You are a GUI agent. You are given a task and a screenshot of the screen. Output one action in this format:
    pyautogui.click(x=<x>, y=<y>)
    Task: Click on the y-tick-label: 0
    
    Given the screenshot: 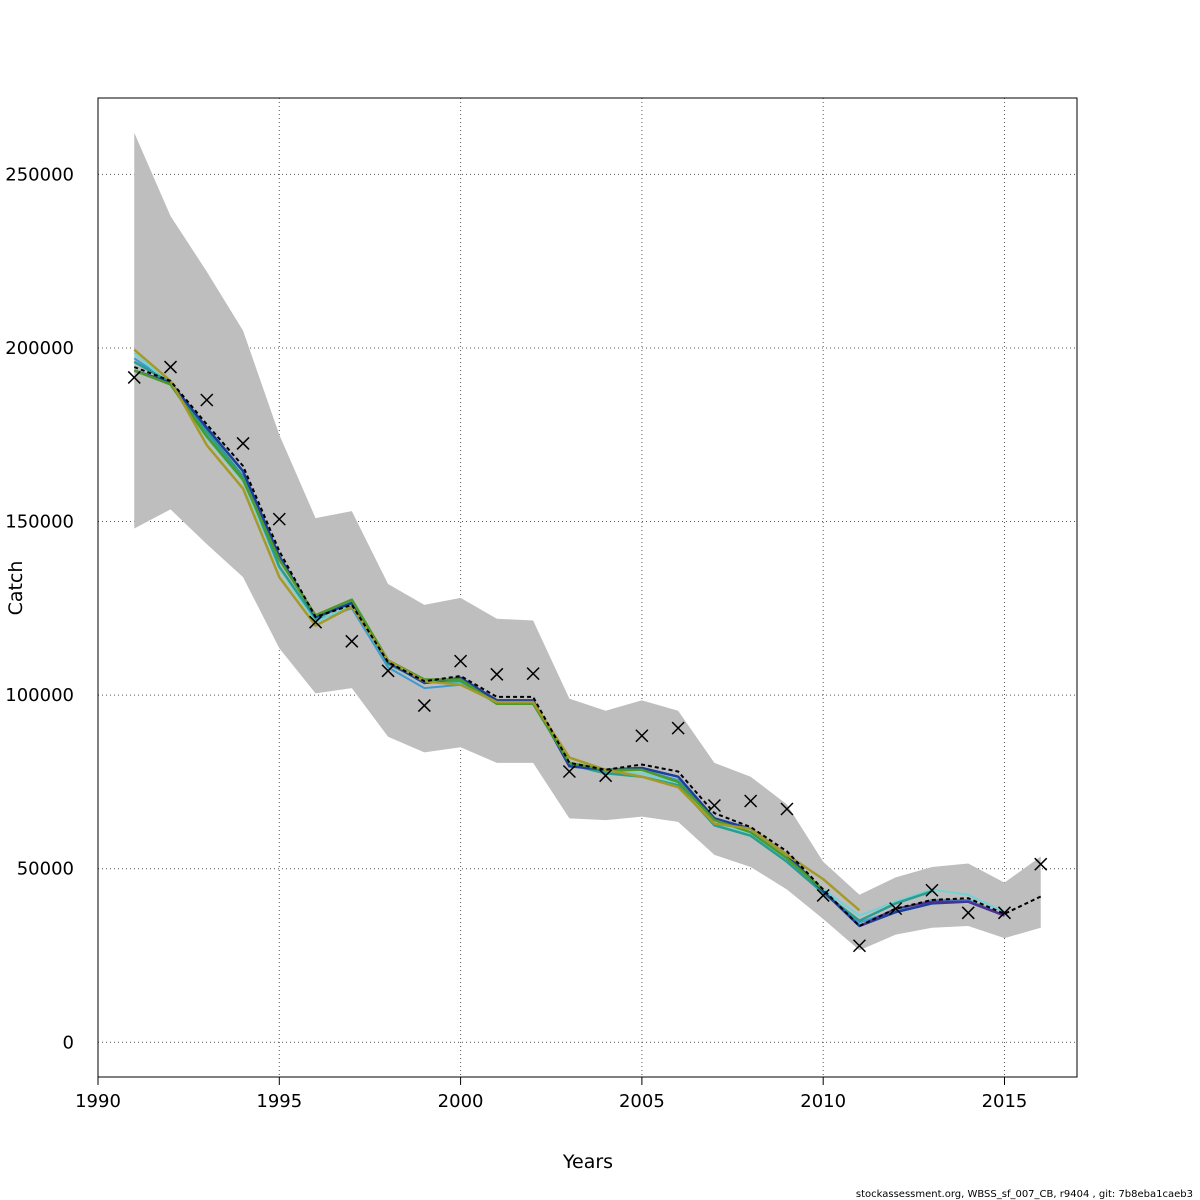 What is the action you would take?
    pyautogui.click(x=68, y=1042)
    